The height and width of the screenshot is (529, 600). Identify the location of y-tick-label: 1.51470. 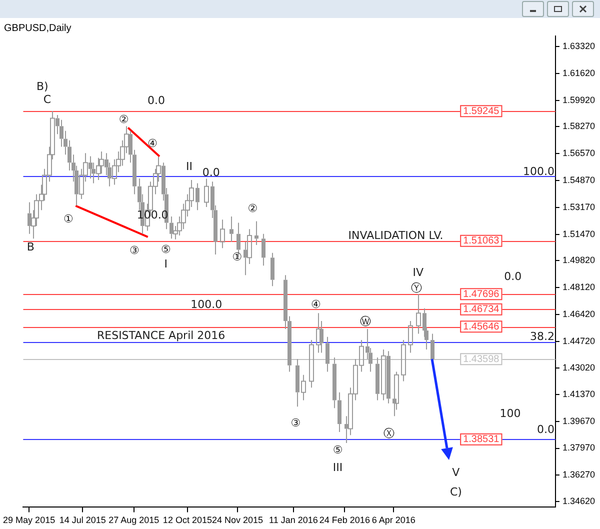
(579, 233).